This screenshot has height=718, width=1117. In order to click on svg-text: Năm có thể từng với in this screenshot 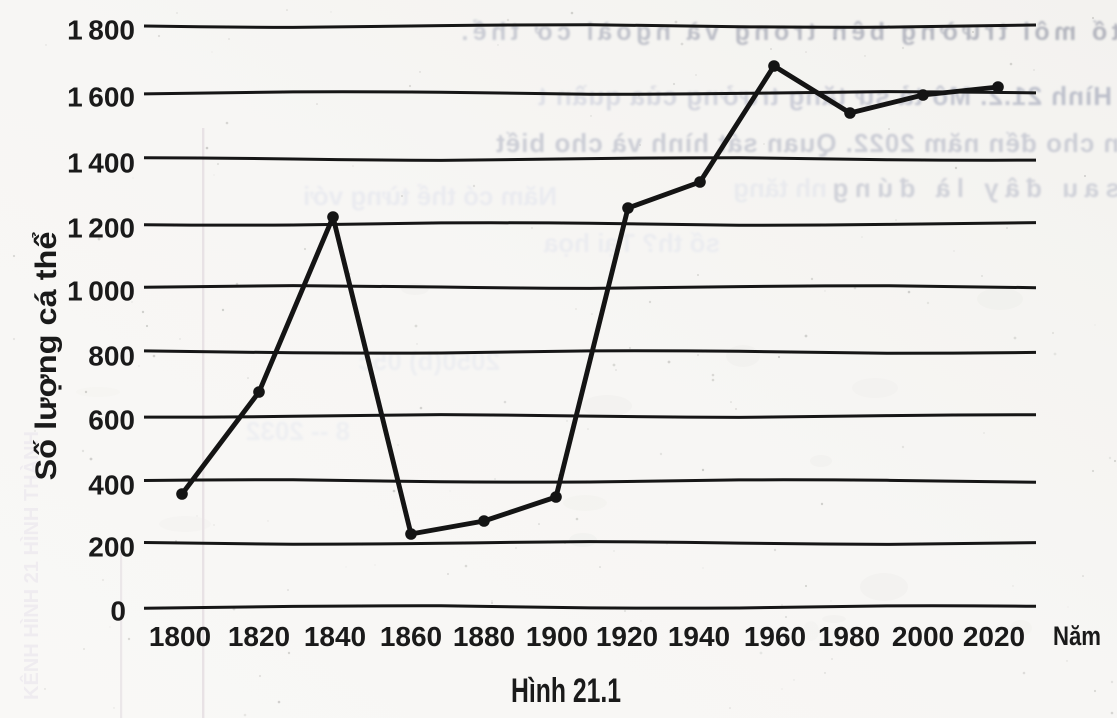, I will do `click(430, 196)`.